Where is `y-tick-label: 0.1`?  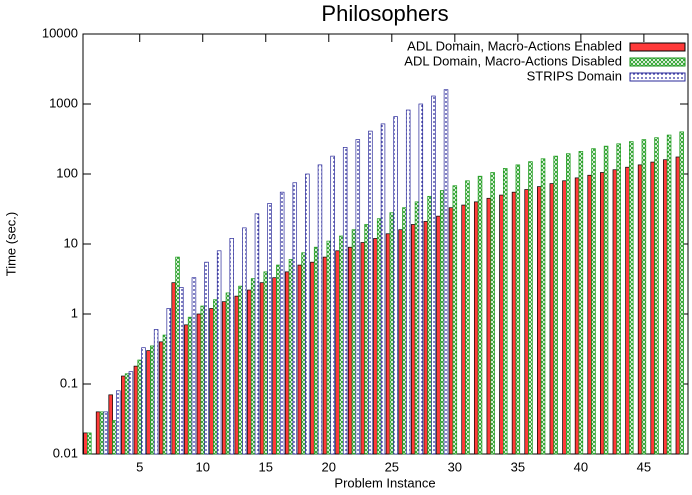 y-tick-label: 0.1 is located at coordinates (69, 382).